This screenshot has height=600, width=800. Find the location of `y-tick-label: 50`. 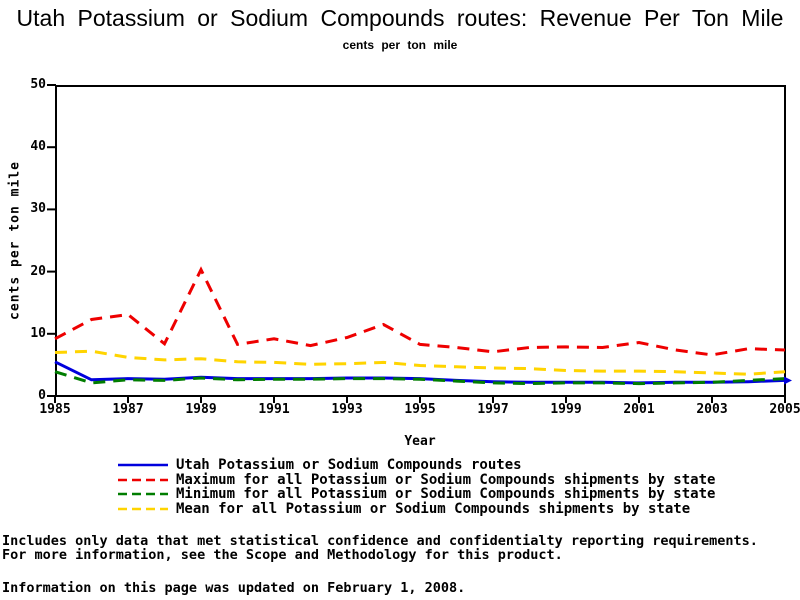

y-tick-label: 50 is located at coordinates (38, 84).